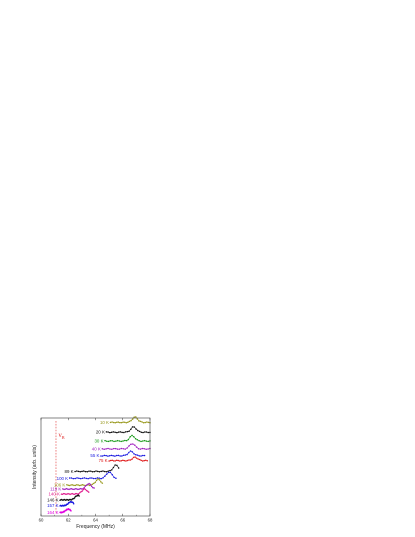 Image resolution: width=415 pixels, height=537 pixels. Describe the element at coordinates (53, 499) in the screenshot. I see `series-label: 146 K` at that location.